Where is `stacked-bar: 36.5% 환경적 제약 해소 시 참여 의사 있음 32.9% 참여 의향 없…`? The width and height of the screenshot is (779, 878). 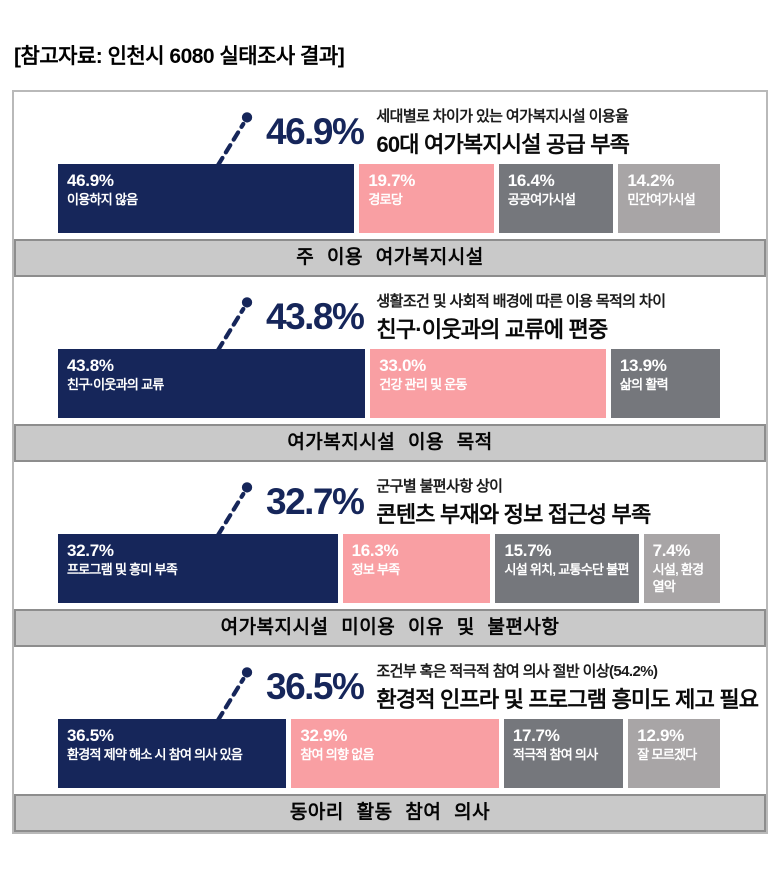
stacked-bar: 36.5% 환경적 제약 해소 시 참여 의사 있음 32.9% 참여 의향 없… is located at coordinates (389, 753).